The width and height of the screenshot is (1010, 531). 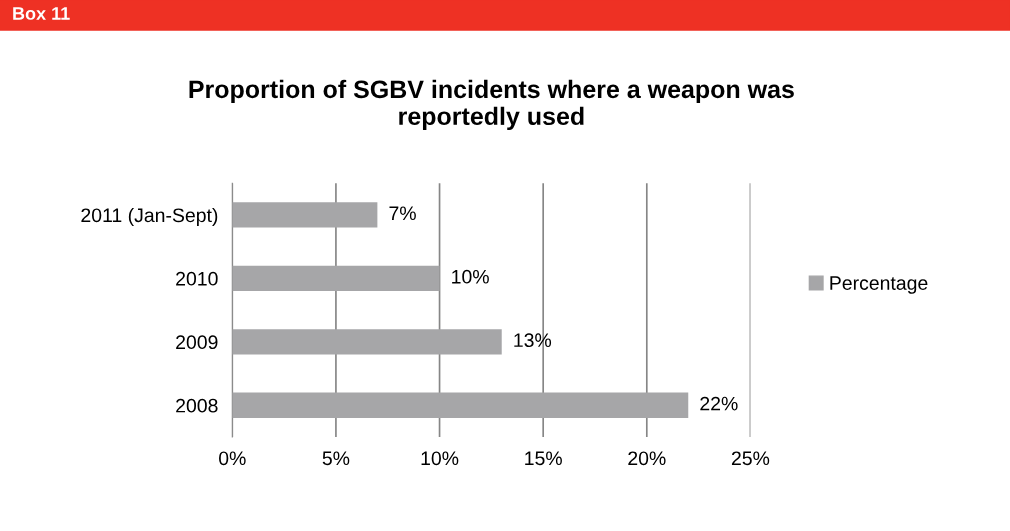 I want to click on x-tick-label: 0%, so click(x=232, y=458).